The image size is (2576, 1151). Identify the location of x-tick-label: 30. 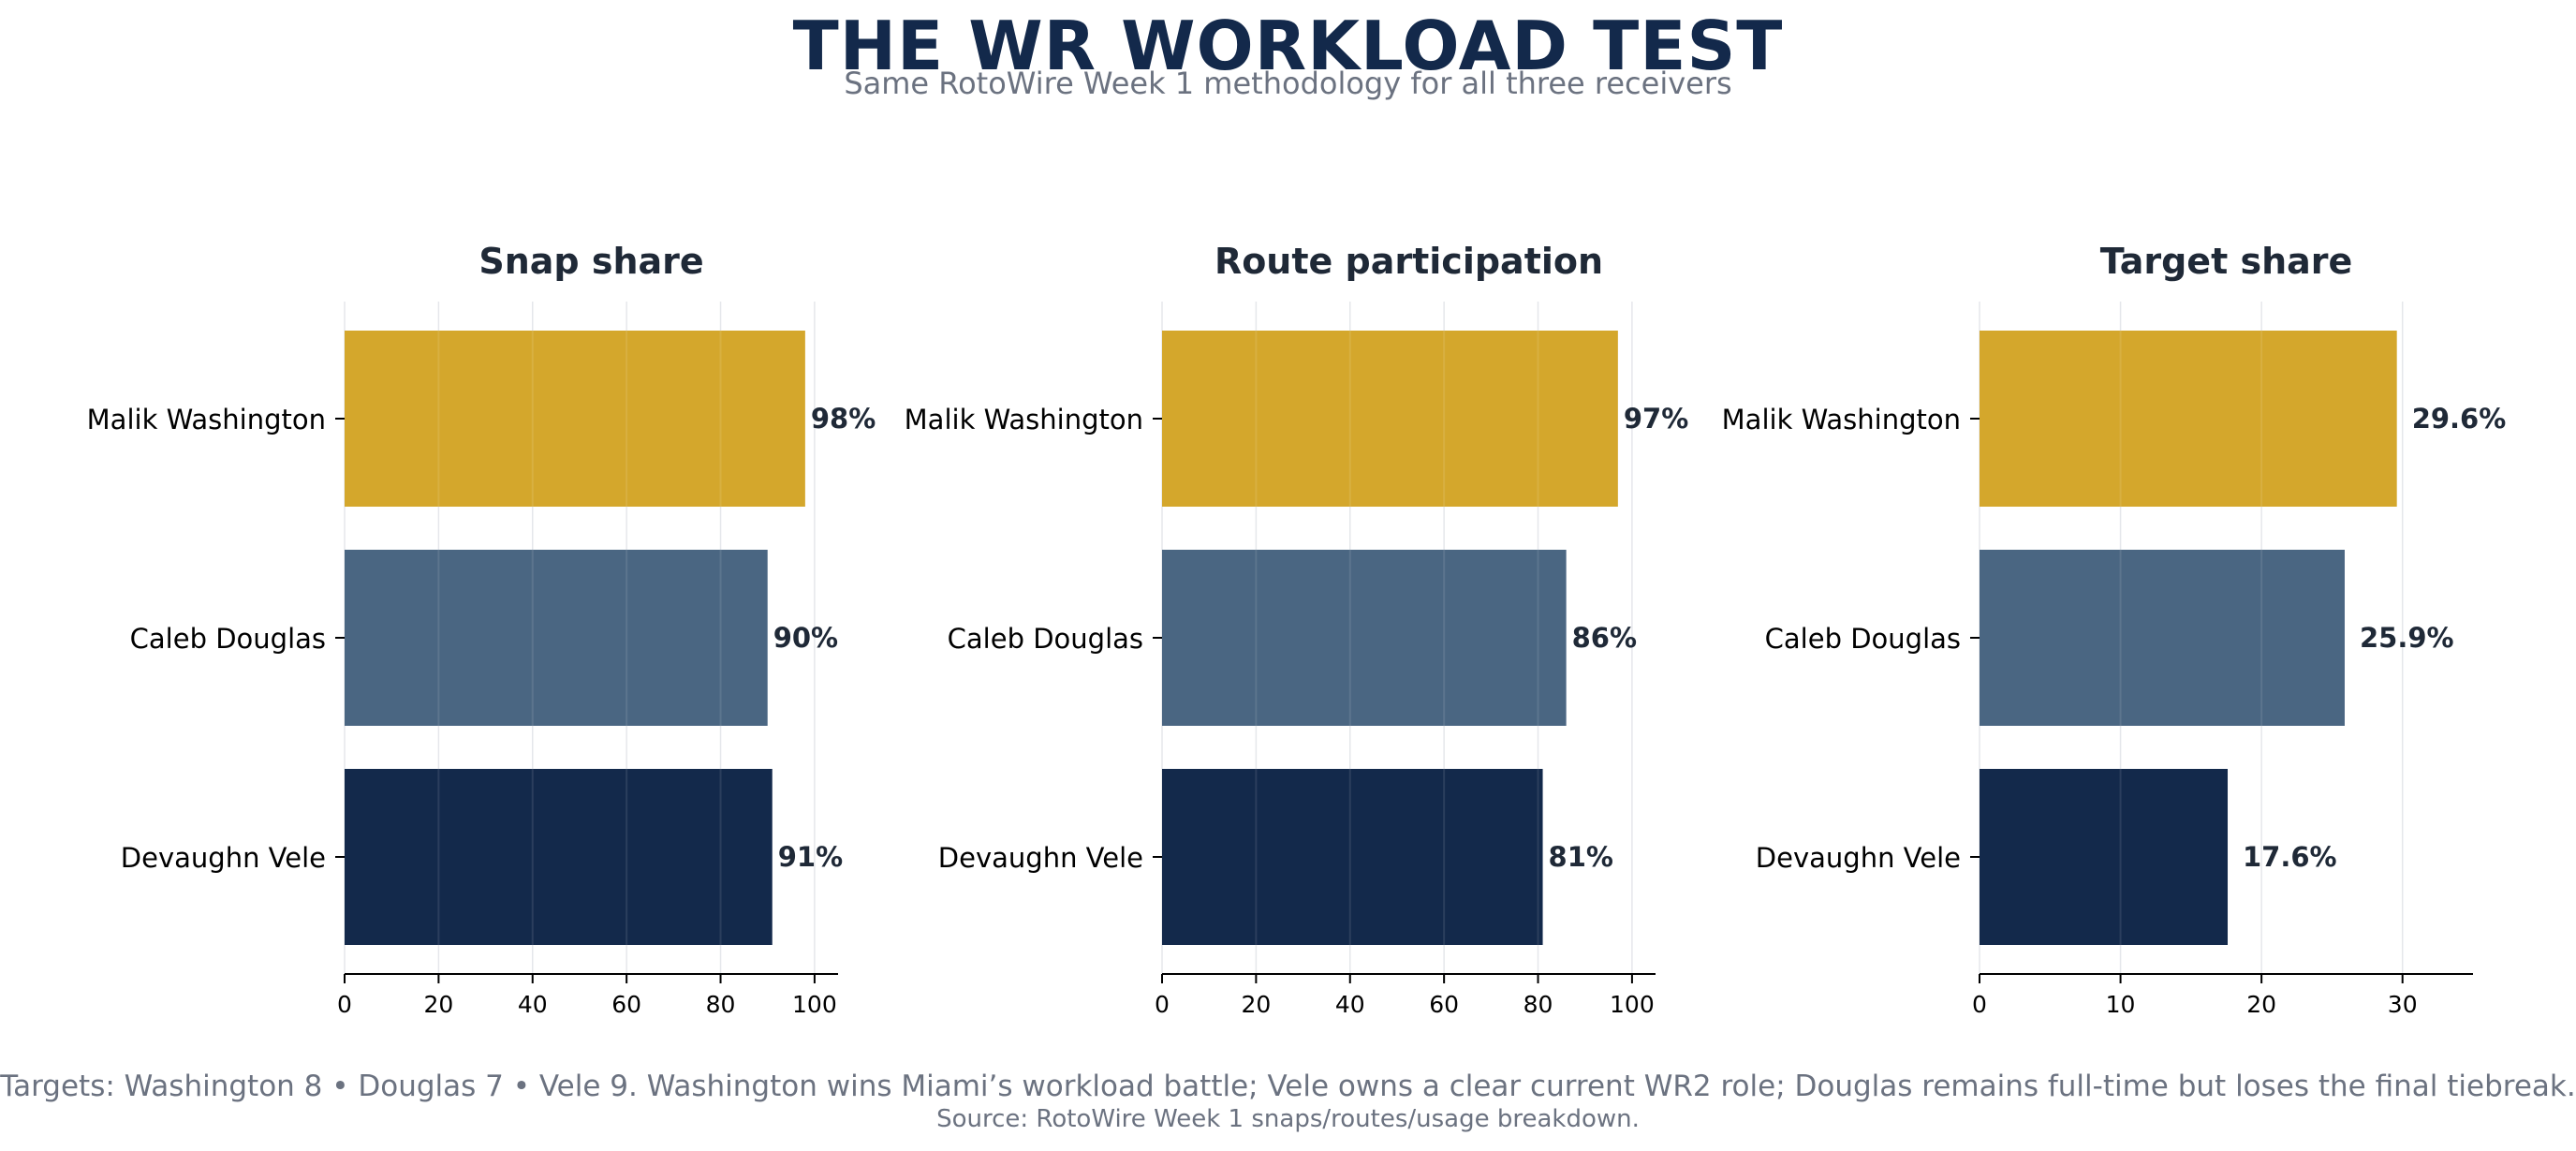
(2403, 1005).